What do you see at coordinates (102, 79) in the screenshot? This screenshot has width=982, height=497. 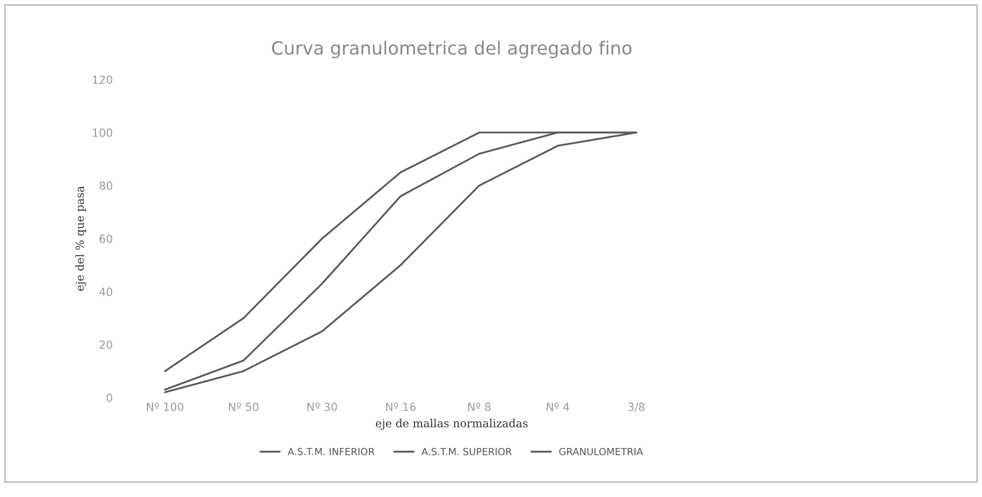 I see `y-tick-label: 120` at bounding box center [102, 79].